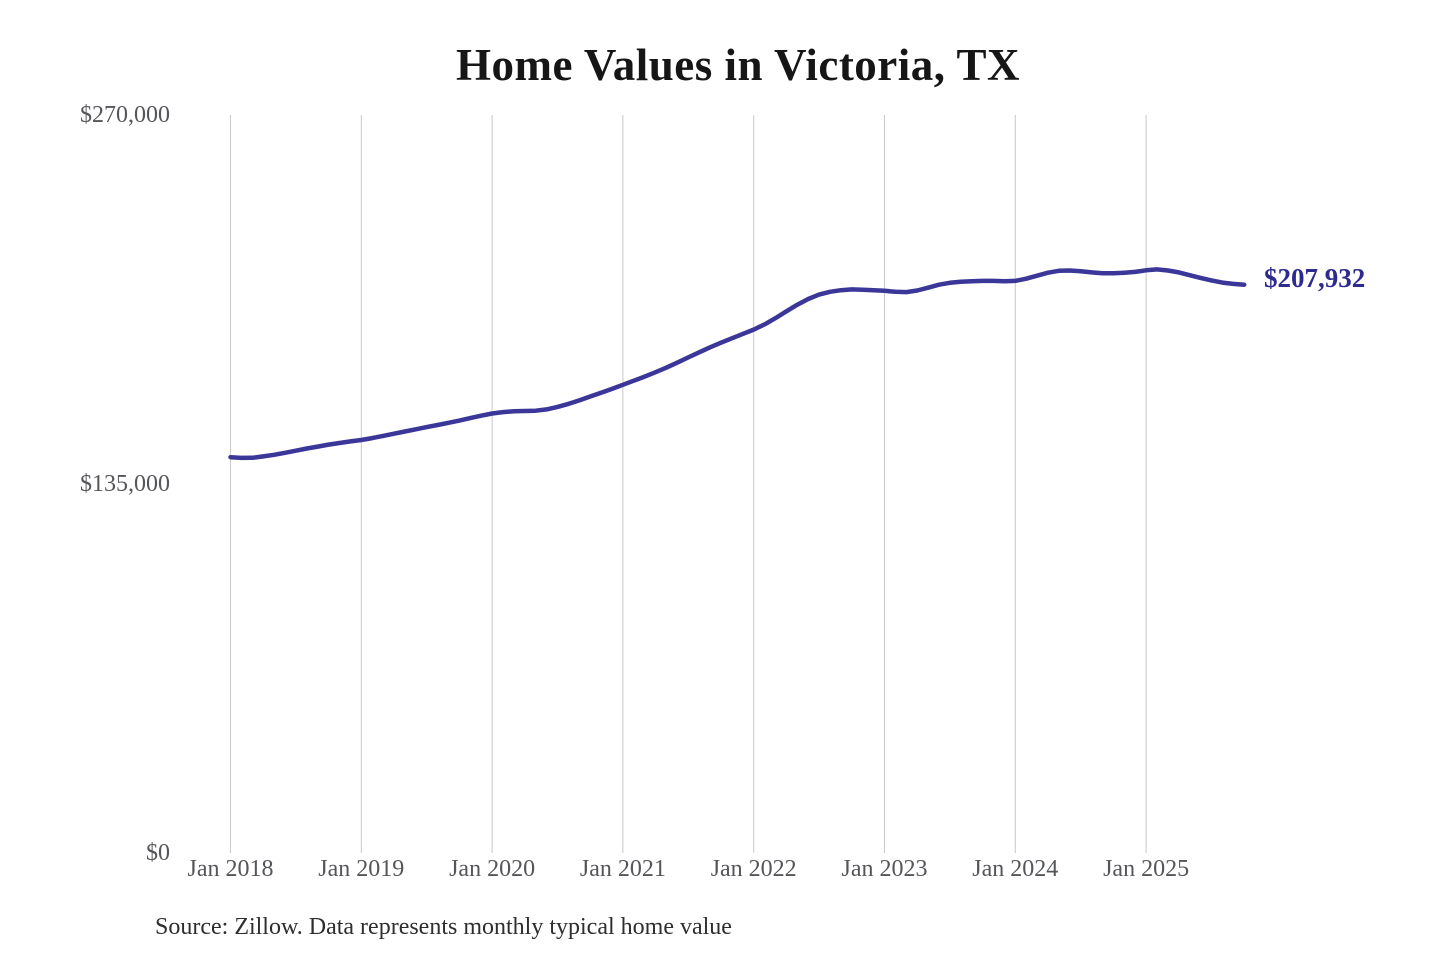 The height and width of the screenshot is (960, 1440). I want to click on y-tick-label: $135,000, so click(125, 484).